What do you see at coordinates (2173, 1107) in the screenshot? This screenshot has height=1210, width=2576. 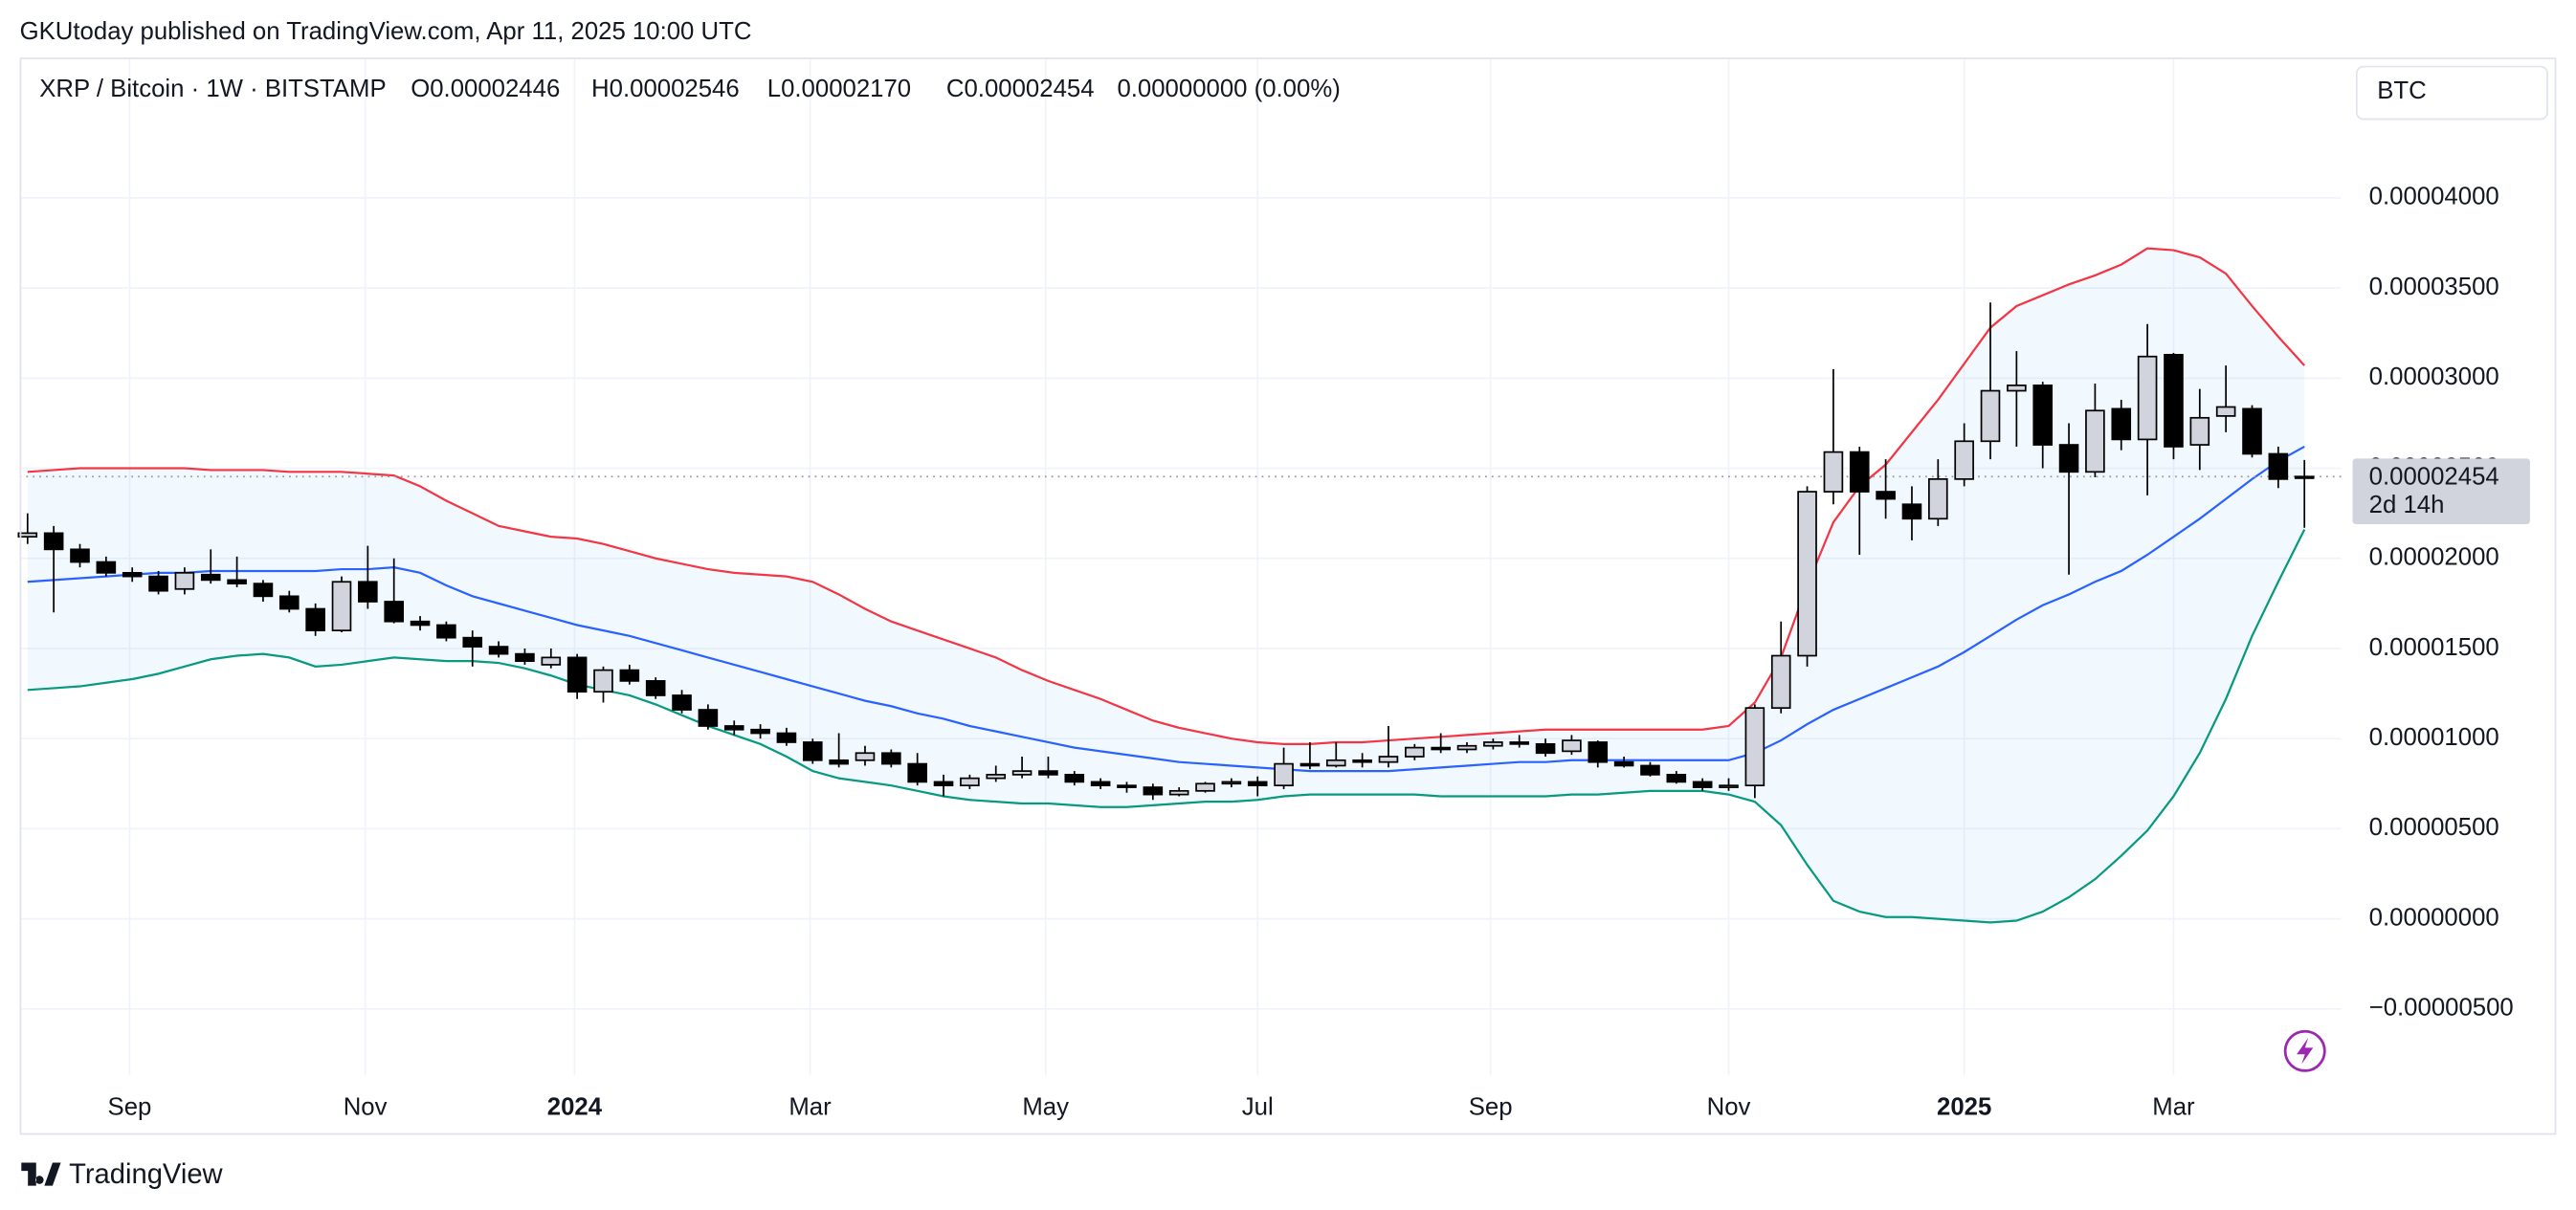 I see `x-tick-label: Mar` at bounding box center [2173, 1107].